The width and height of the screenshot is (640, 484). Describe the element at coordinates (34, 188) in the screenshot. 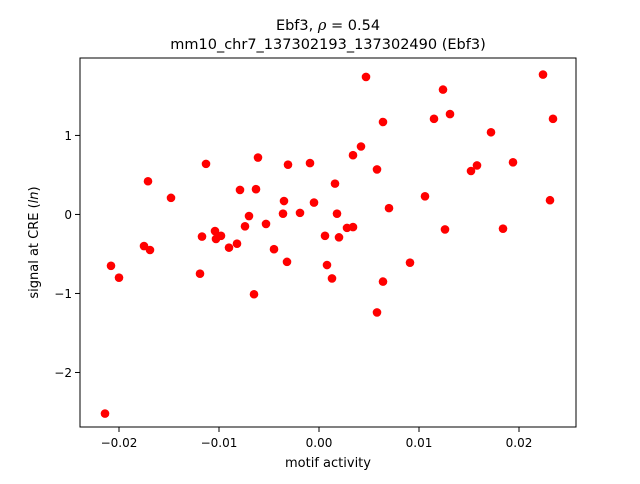

I see `y-axis-label-suffix: )` at that location.